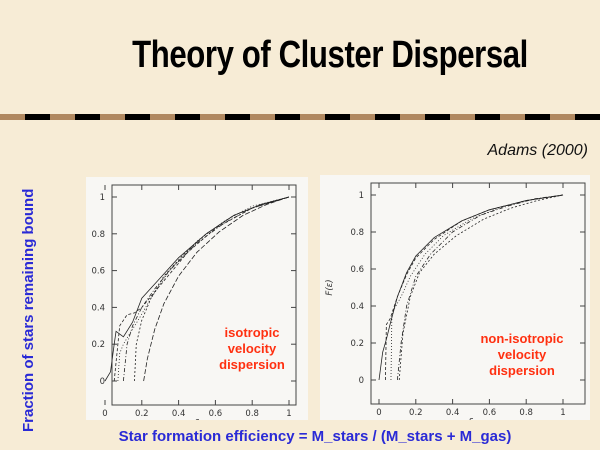 Image resolution: width=600 pixels, height=450 pixels. I want to click on y-axis-symbol: F(ε), so click(330, 287).